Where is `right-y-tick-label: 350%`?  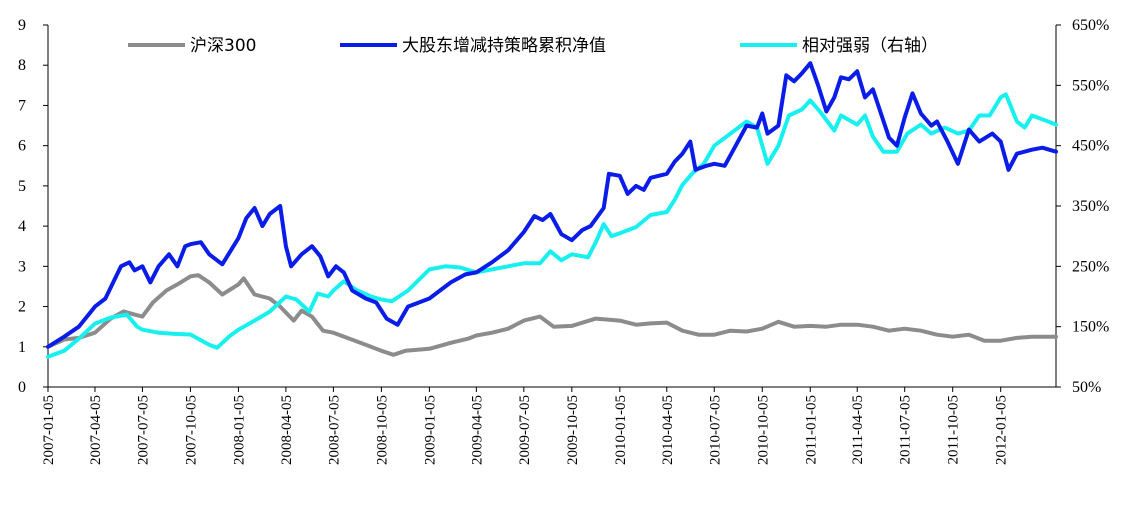
right-y-tick-label: 350% is located at coordinates (1090, 206).